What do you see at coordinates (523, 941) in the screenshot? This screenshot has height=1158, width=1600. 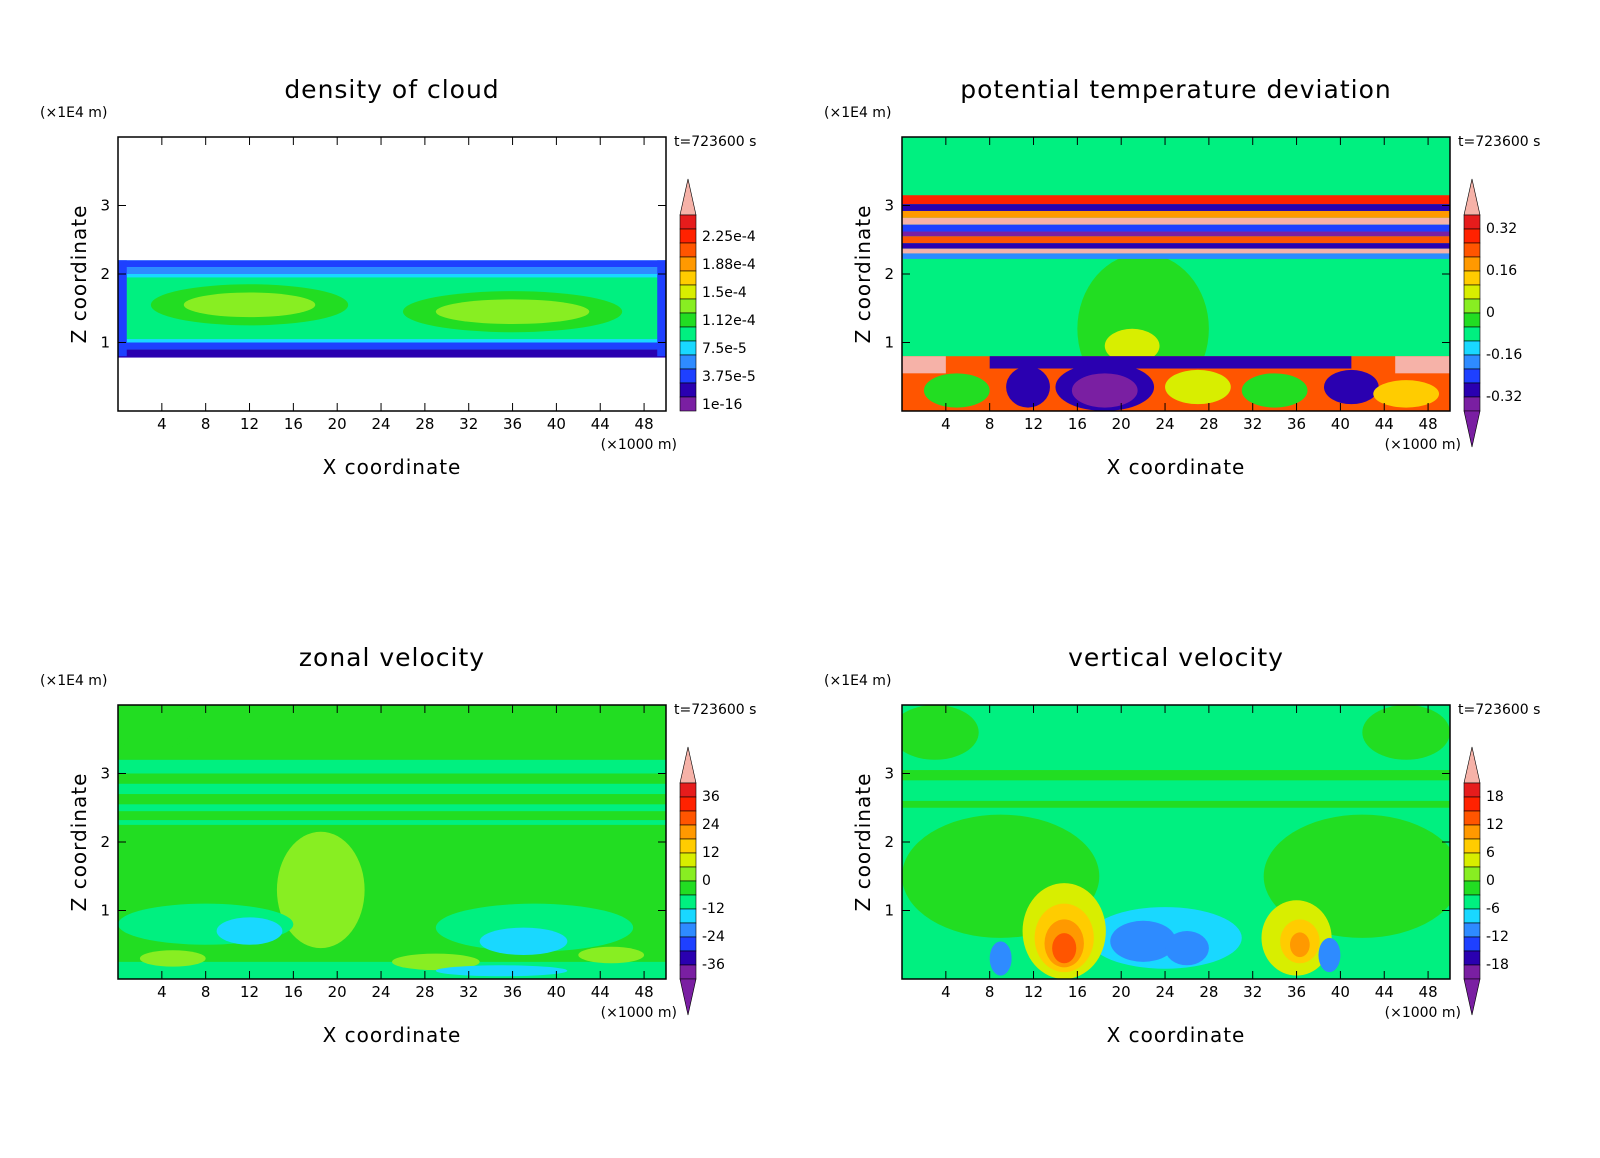 I see `neg-right` at bounding box center [523, 941].